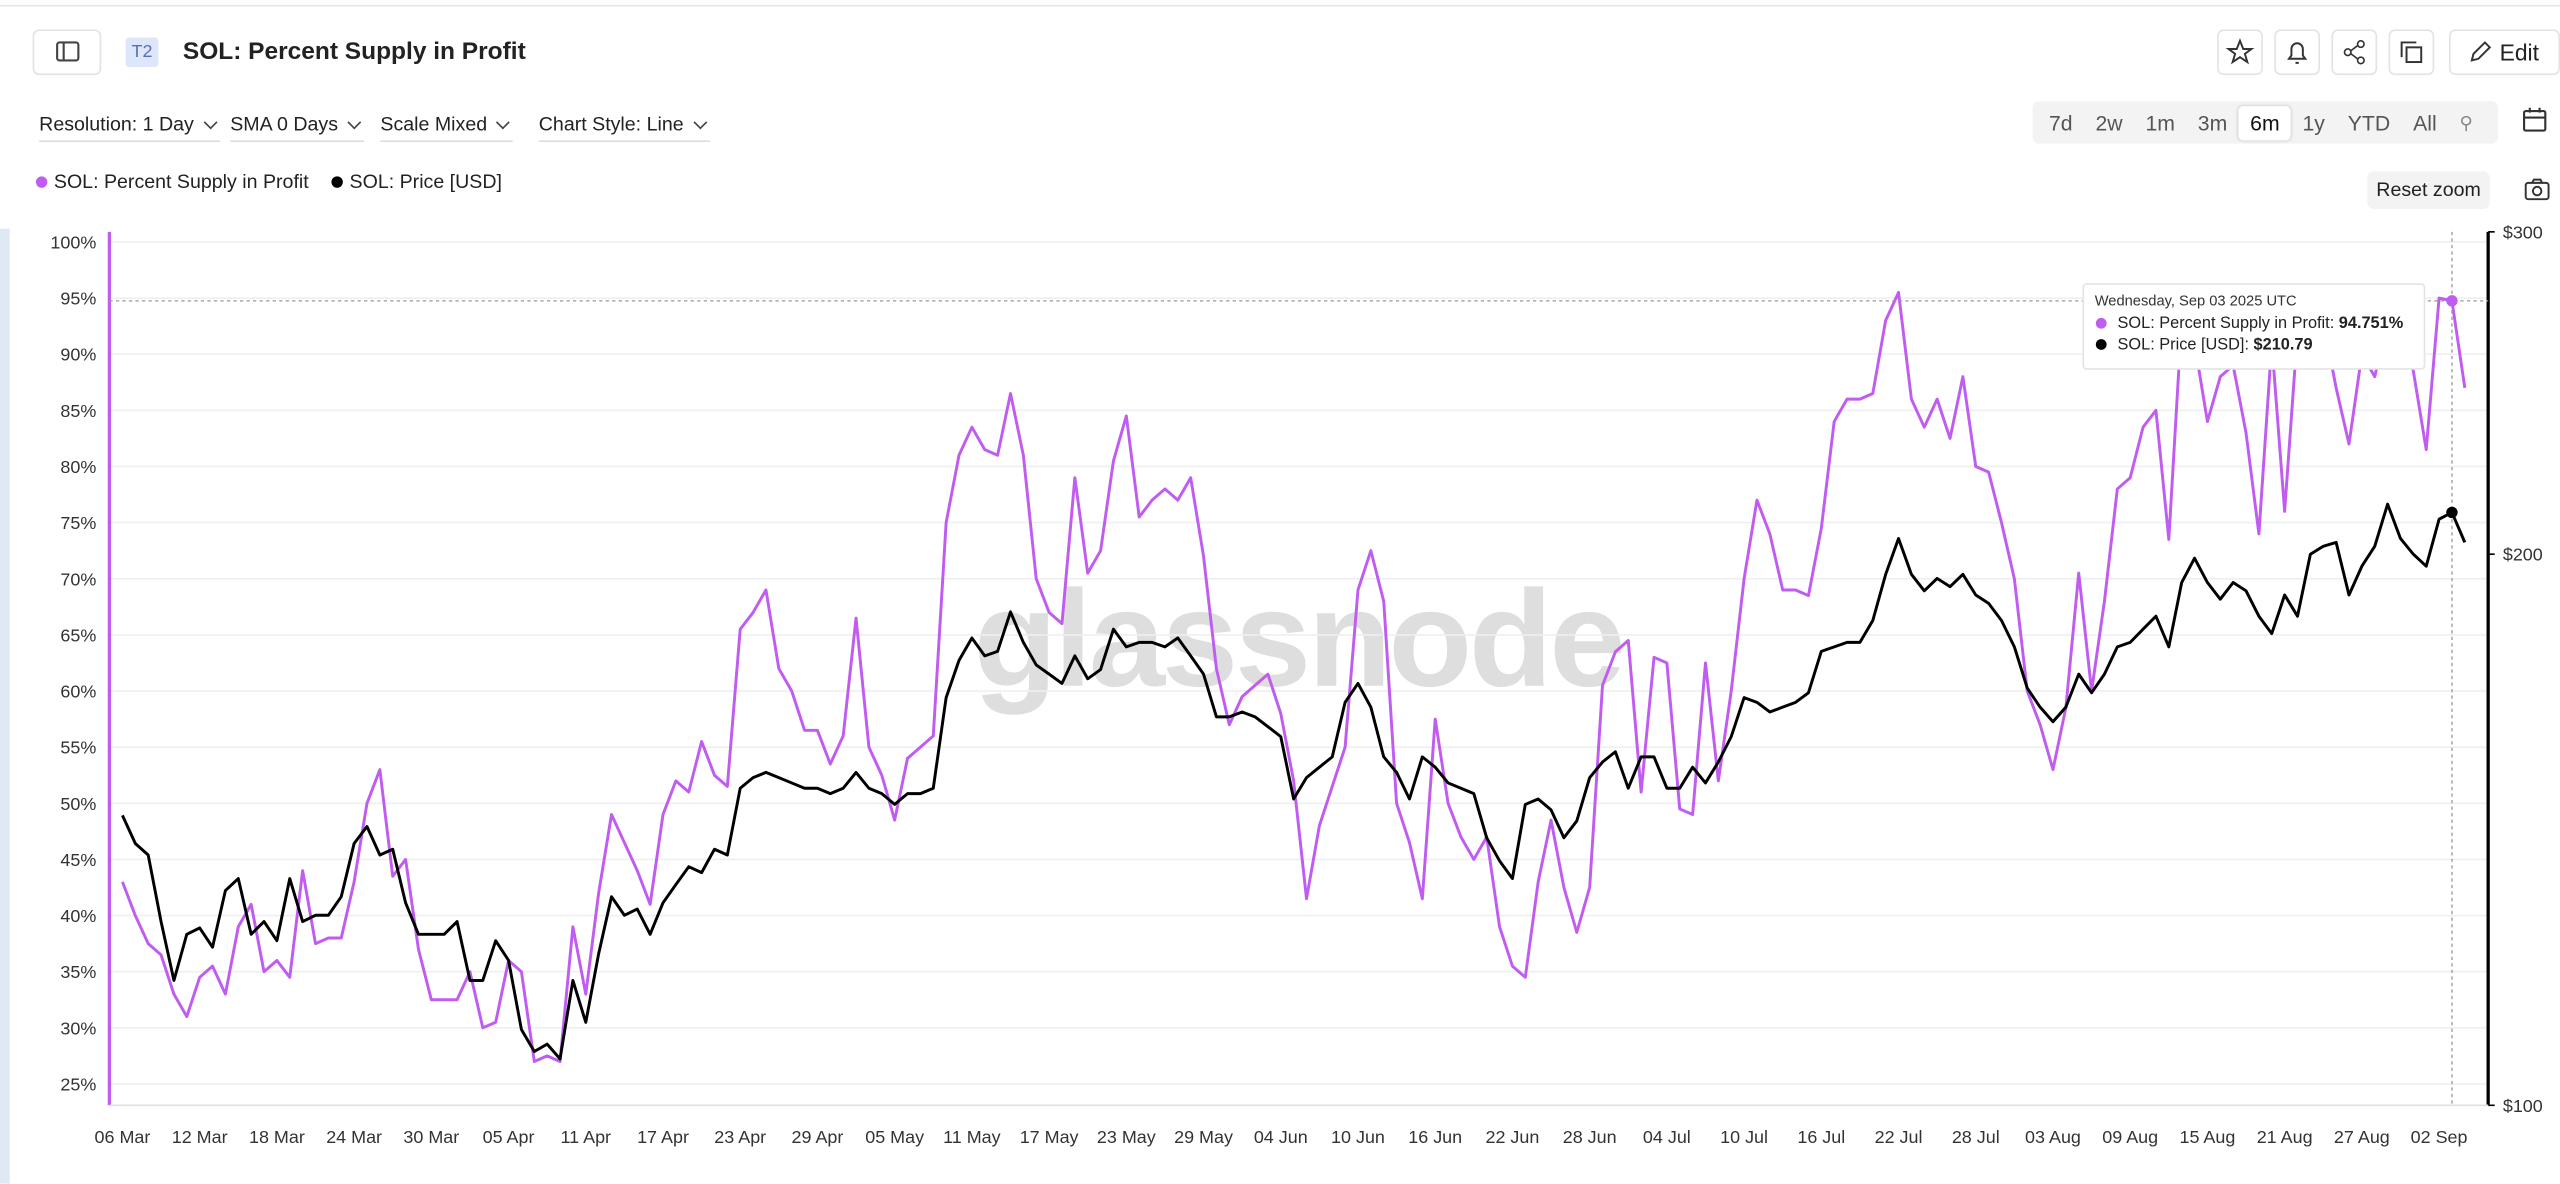 This screenshot has height=1184, width=2560. What do you see at coordinates (78, 804) in the screenshot?
I see `y-tick-label: 50%` at bounding box center [78, 804].